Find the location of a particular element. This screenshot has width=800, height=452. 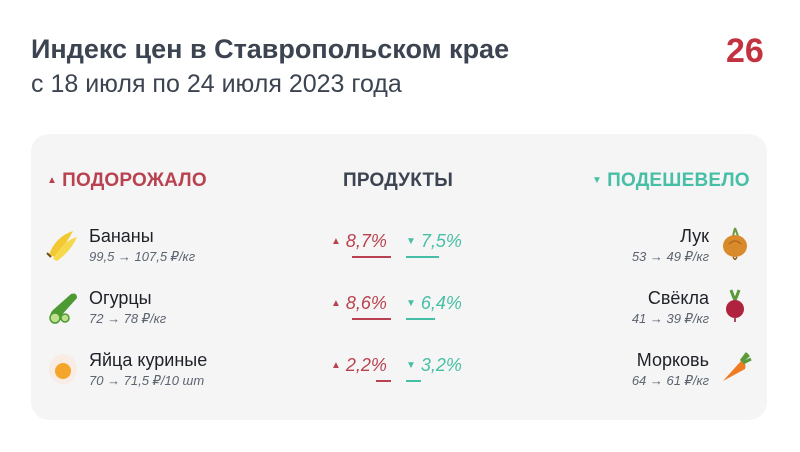

pct-down-beet: ▼ 6,4% is located at coordinates (434, 303).